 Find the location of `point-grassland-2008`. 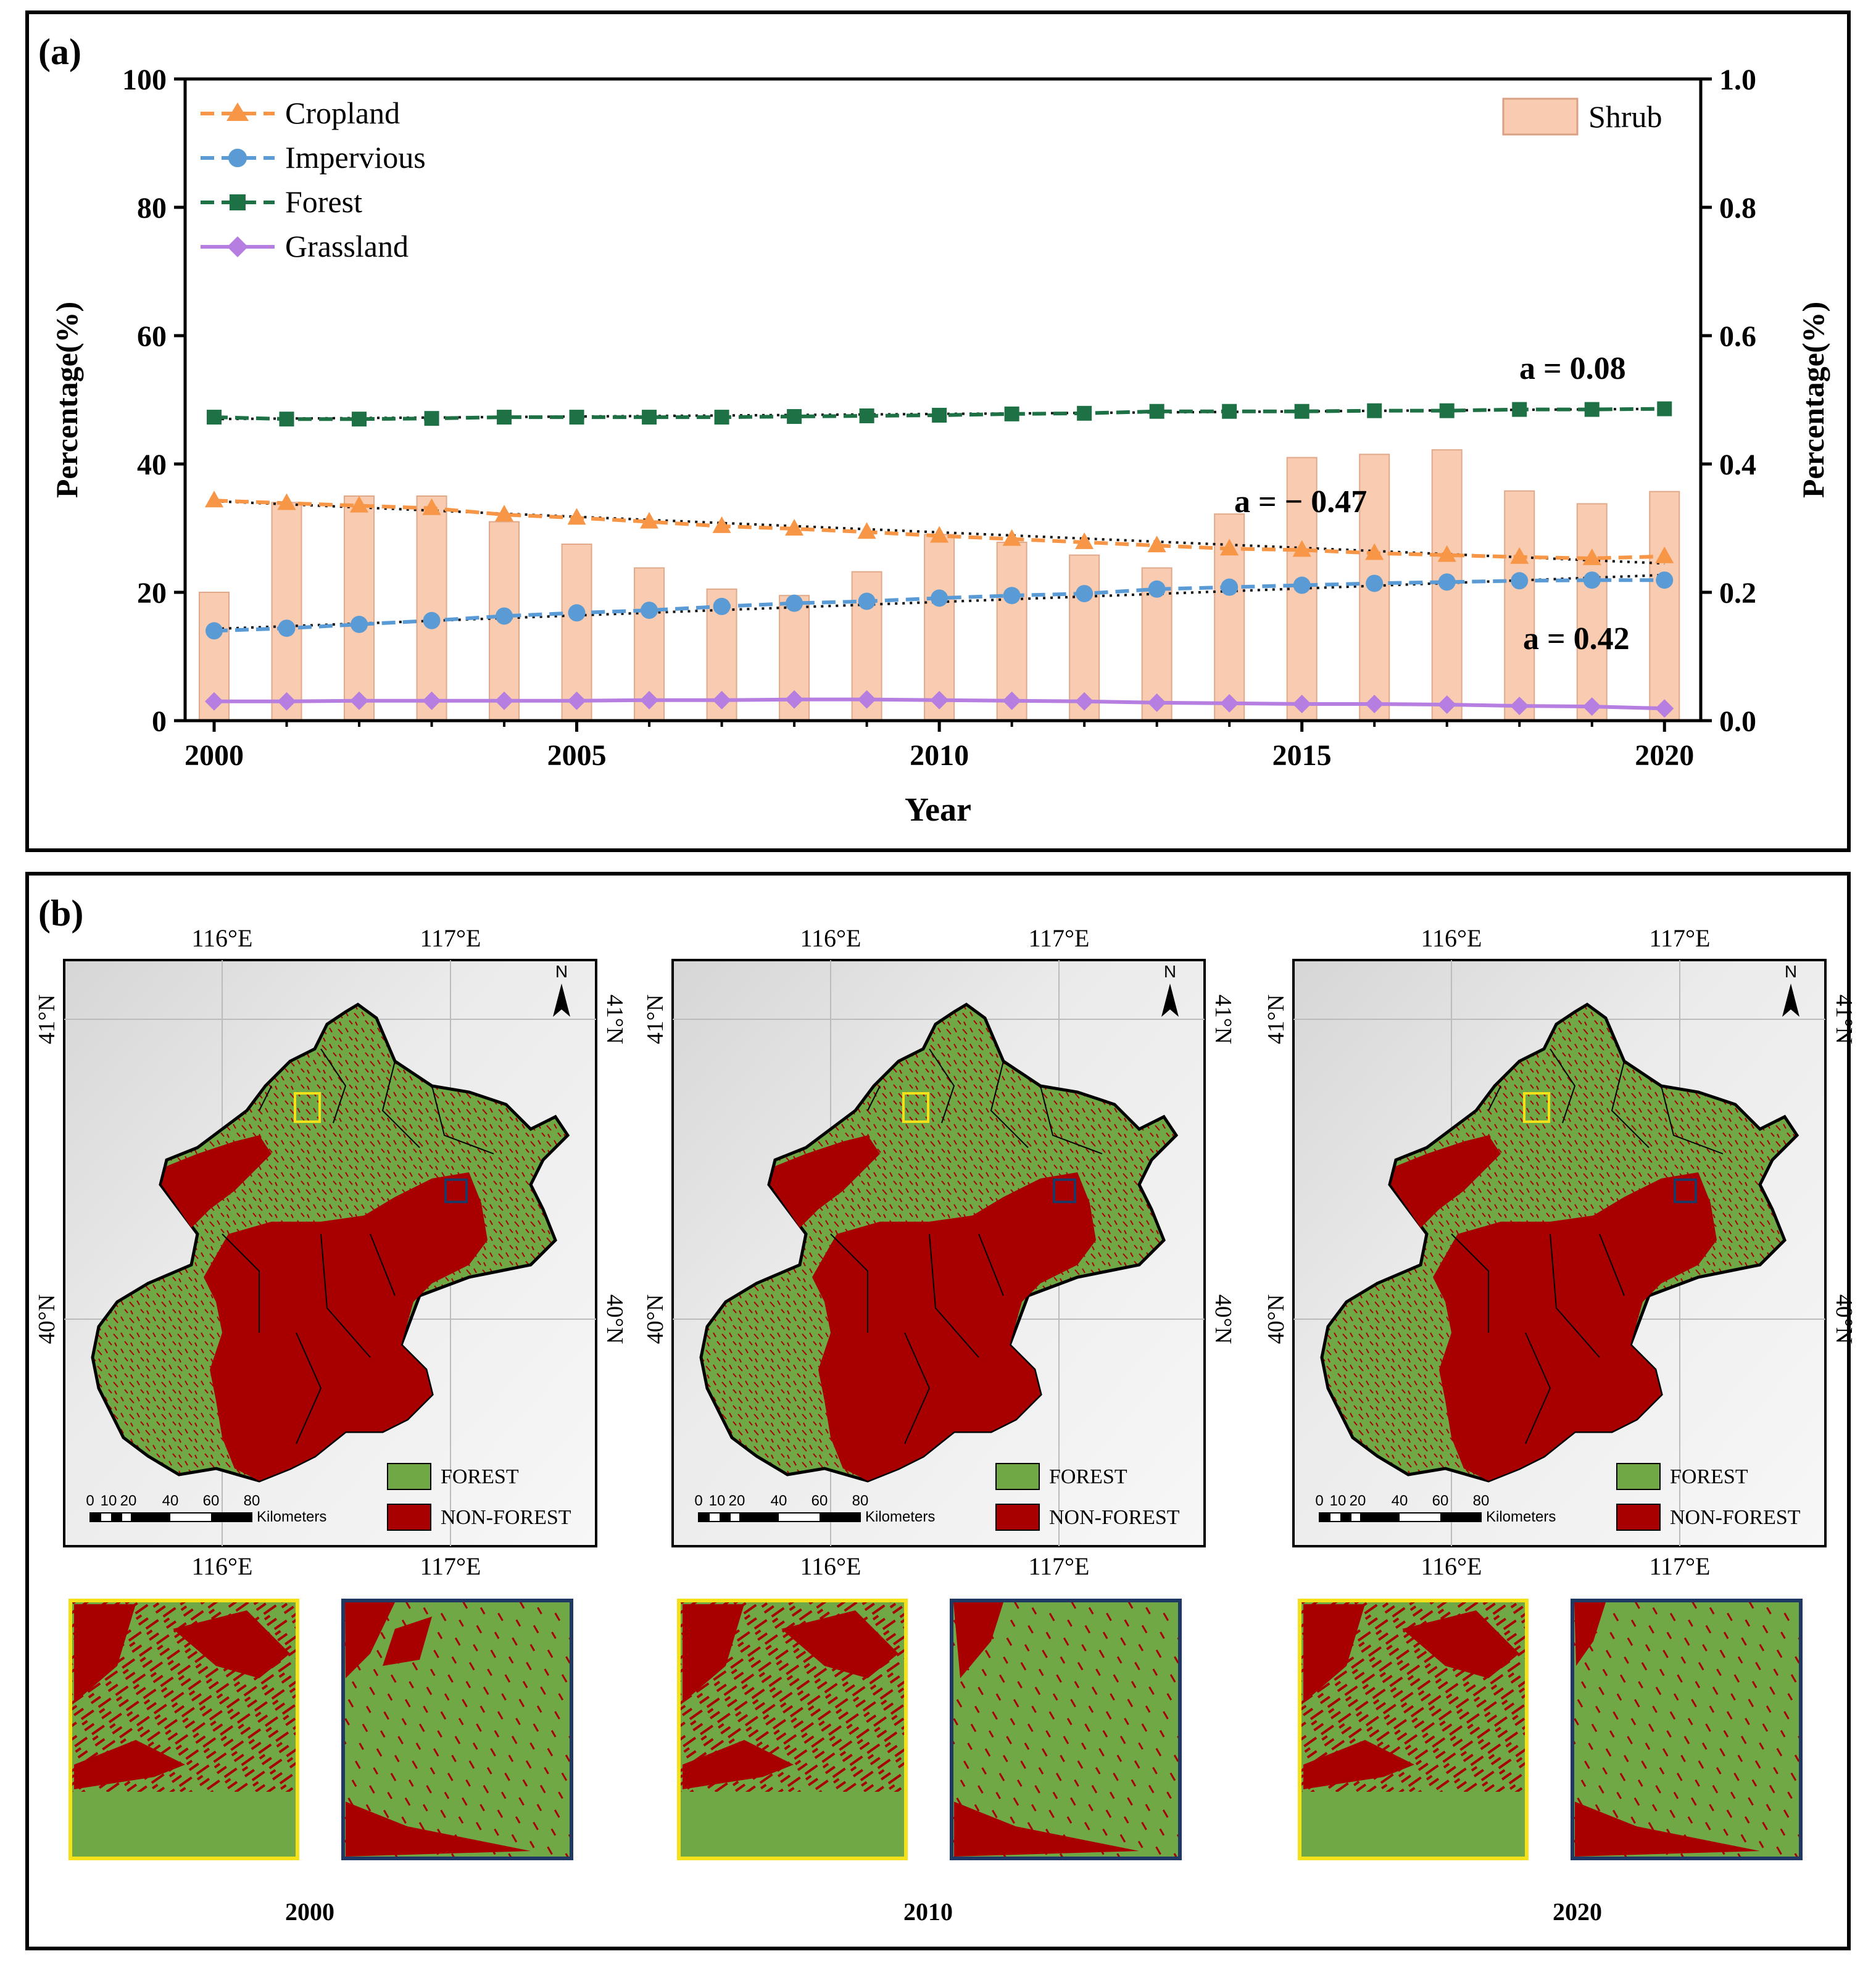

point-grassland-2008 is located at coordinates (794, 699).